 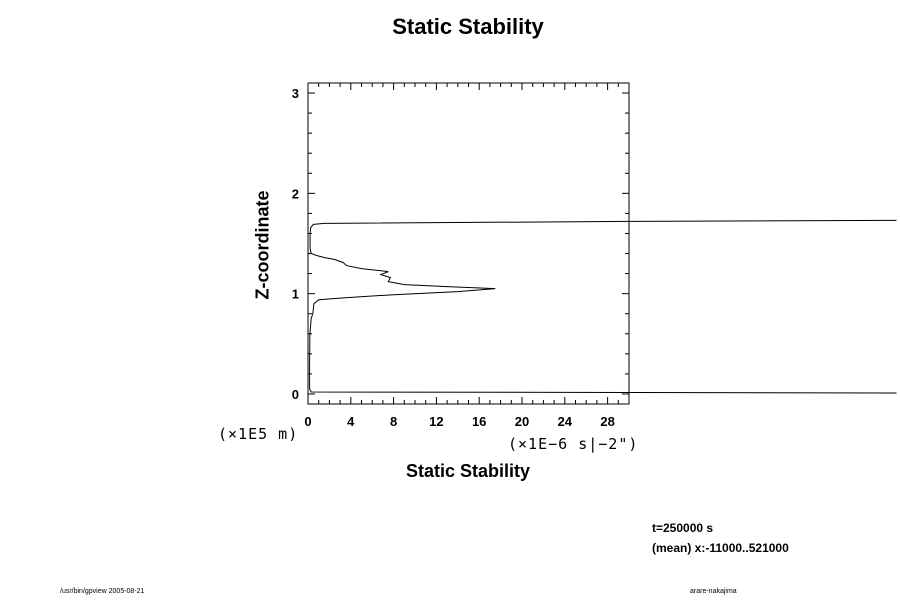 What do you see at coordinates (522, 421) in the screenshot?
I see `x-tick-label: 20` at bounding box center [522, 421].